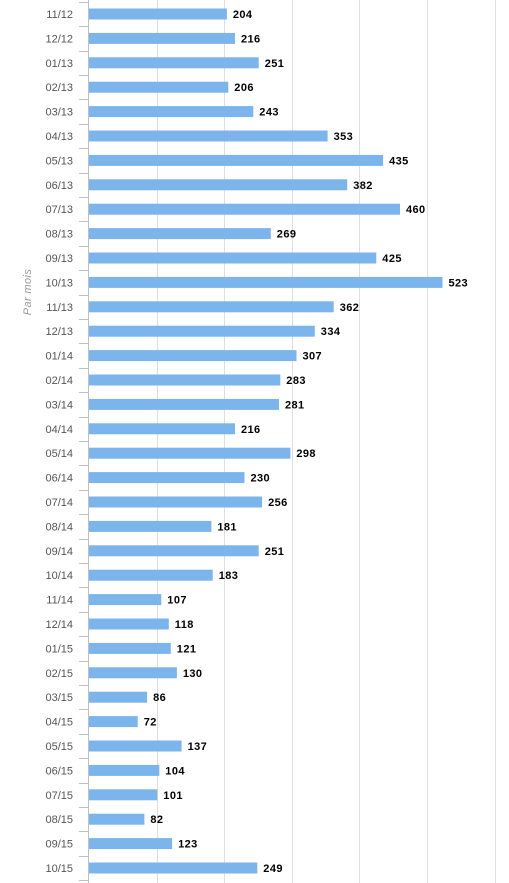 This screenshot has height=883, width=509. What do you see at coordinates (59, 796) in the screenshot?
I see `category-label: 07/15` at bounding box center [59, 796].